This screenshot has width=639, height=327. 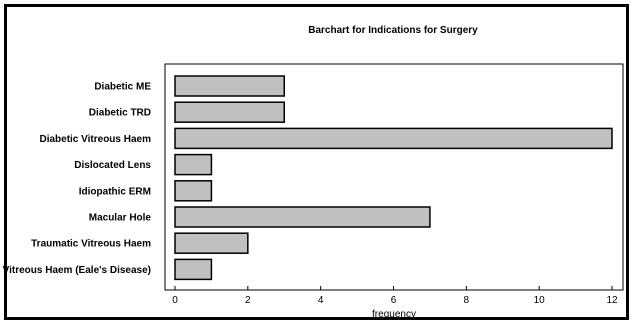 I want to click on category-label: Diabetic TRD, so click(x=120, y=113).